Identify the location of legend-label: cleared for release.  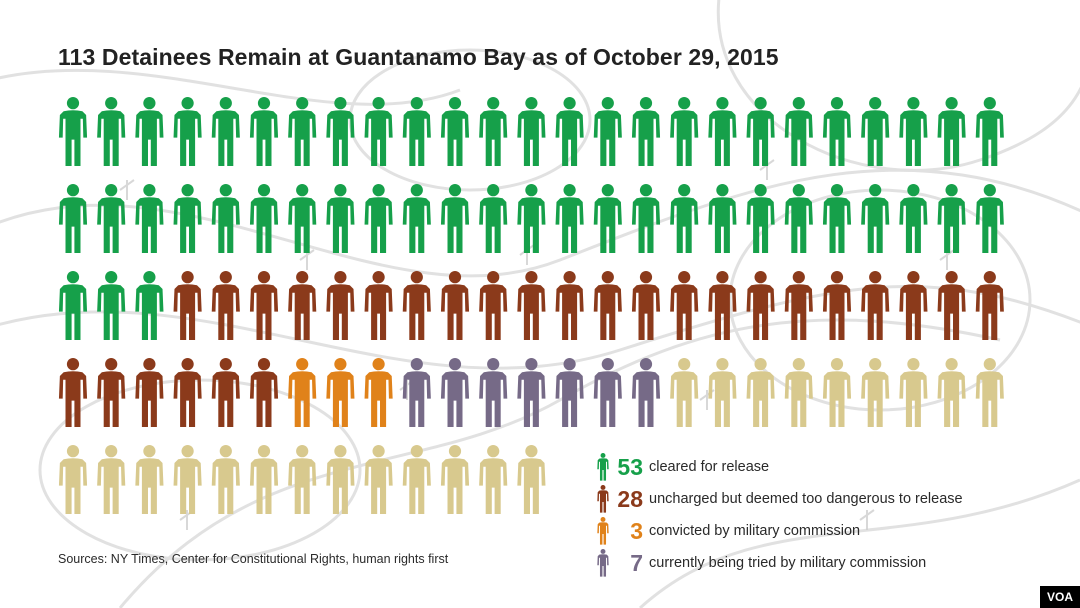
(709, 467).